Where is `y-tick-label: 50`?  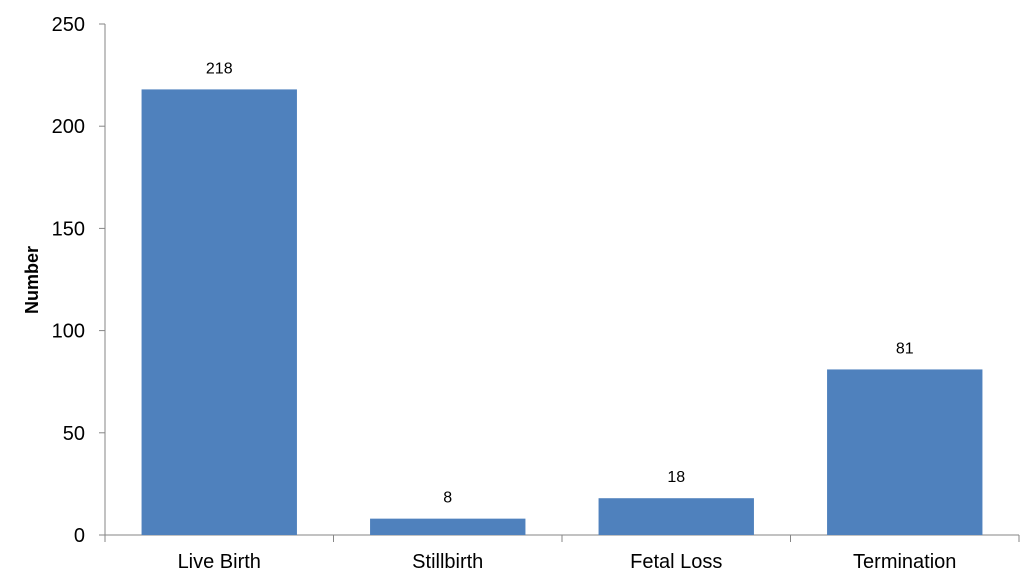 y-tick-label: 50 is located at coordinates (74, 434).